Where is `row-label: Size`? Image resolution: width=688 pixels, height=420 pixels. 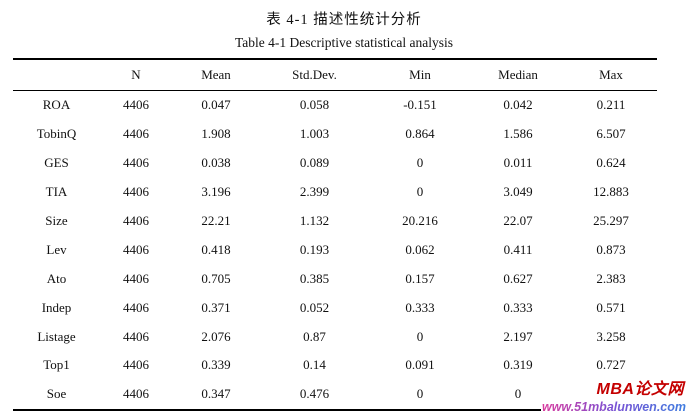 row-label: Size is located at coordinates (56, 220).